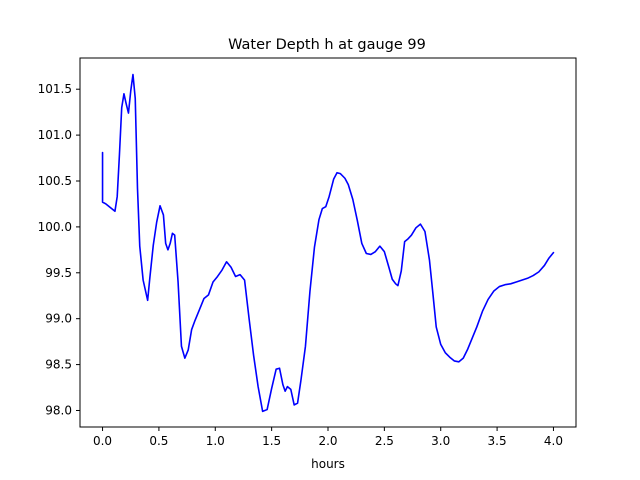 The image size is (640, 480). I want to click on y-tick-label: 100.5, so click(55, 181).